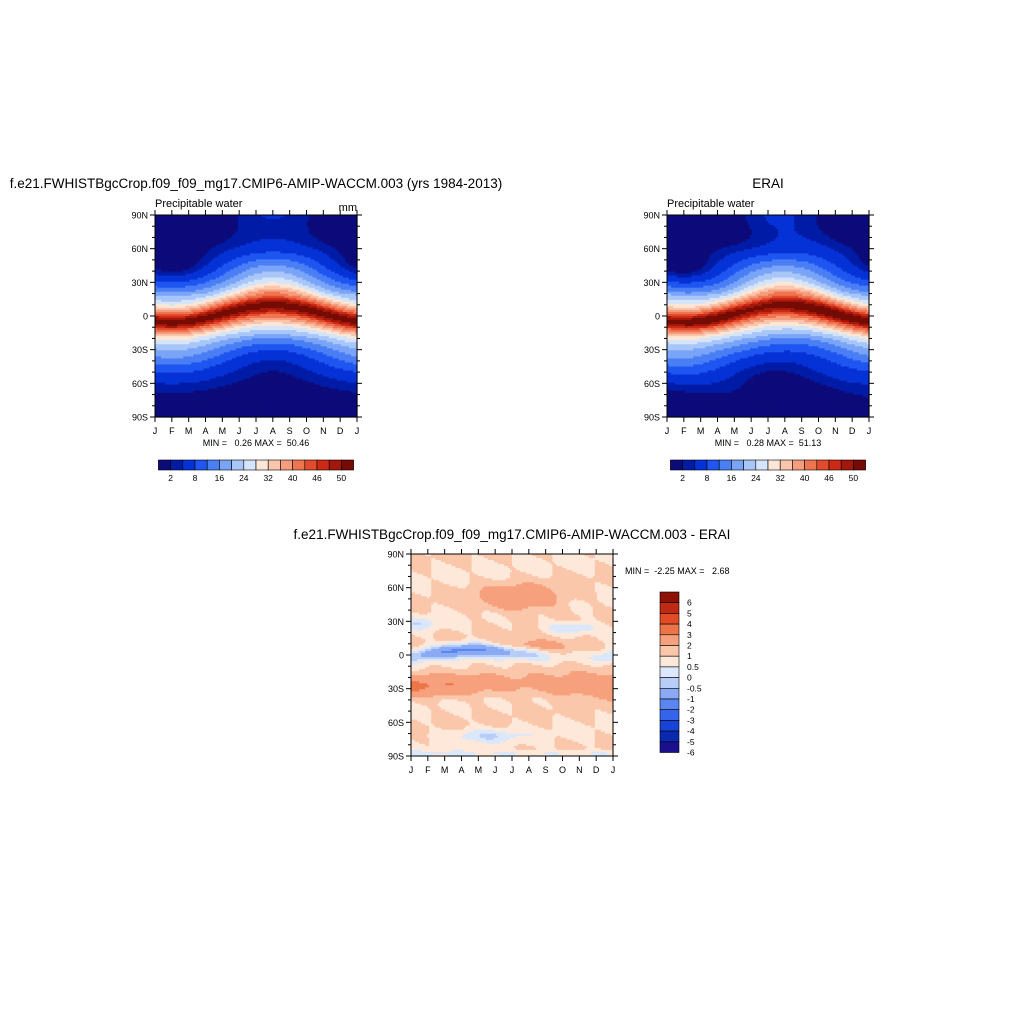 This screenshot has width=1024, height=1024. What do you see at coordinates (199, 204) in the screenshot?
I see `panel-model-subtitle-left: Precipitable water` at bounding box center [199, 204].